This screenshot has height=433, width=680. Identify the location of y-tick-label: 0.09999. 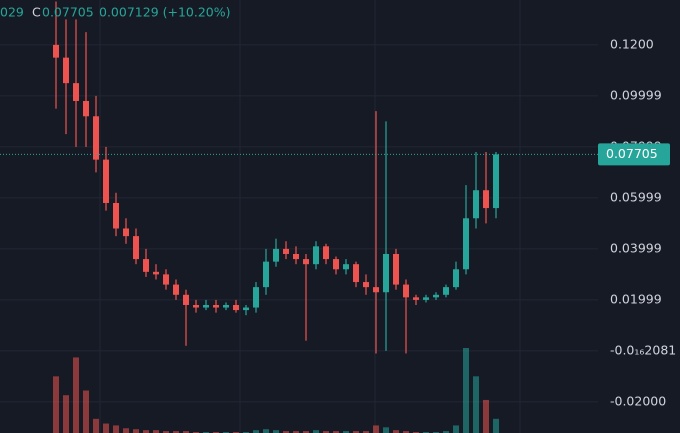
(636, 94).